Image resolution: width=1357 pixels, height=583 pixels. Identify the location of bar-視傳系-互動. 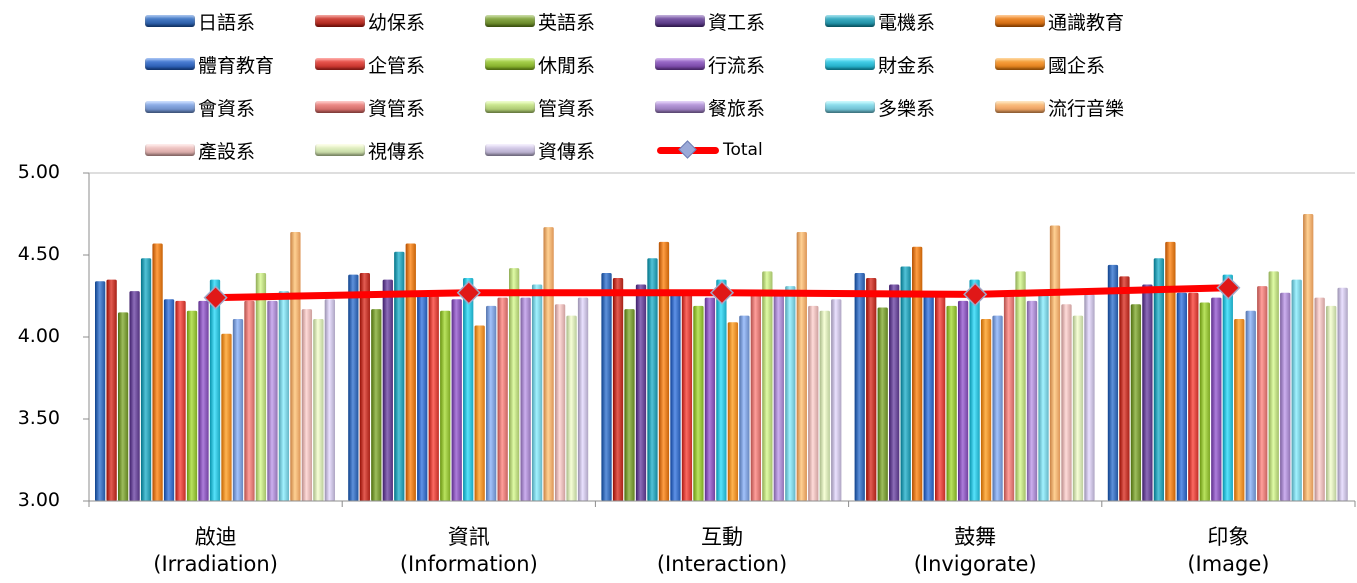
(824, 405).